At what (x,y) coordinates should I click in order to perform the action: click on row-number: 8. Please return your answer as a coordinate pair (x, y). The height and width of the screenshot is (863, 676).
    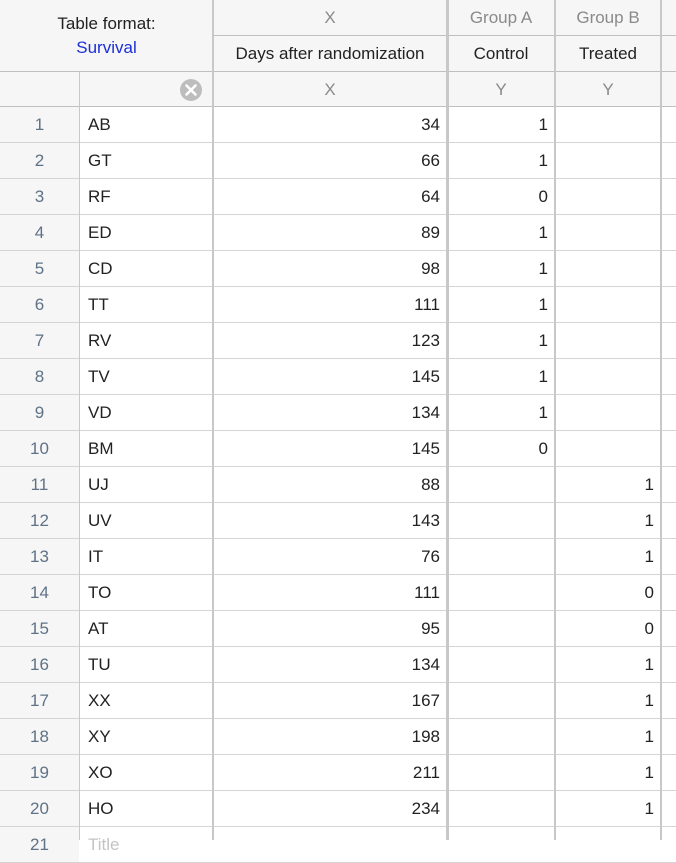
    Looking at the image, I should click on (39, 377).